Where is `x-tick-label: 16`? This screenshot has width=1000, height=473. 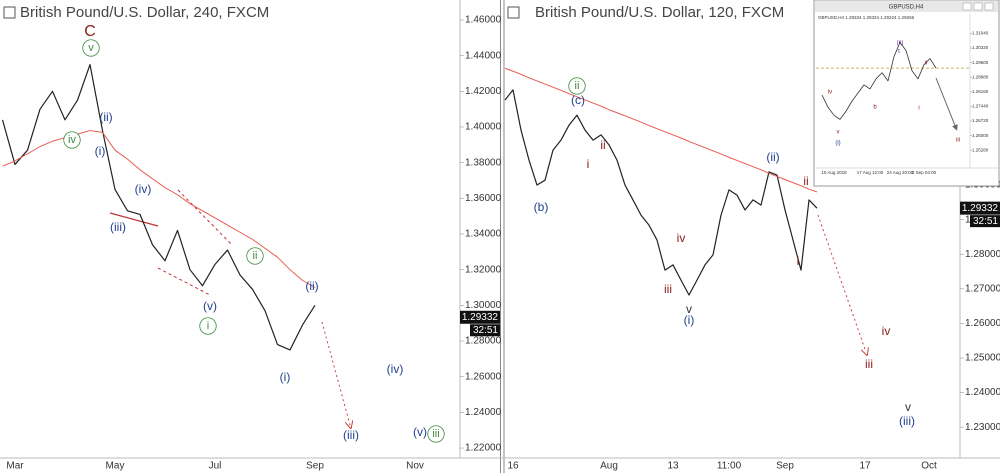
x-tick-label: 16 is located at coordinates (513, 466).